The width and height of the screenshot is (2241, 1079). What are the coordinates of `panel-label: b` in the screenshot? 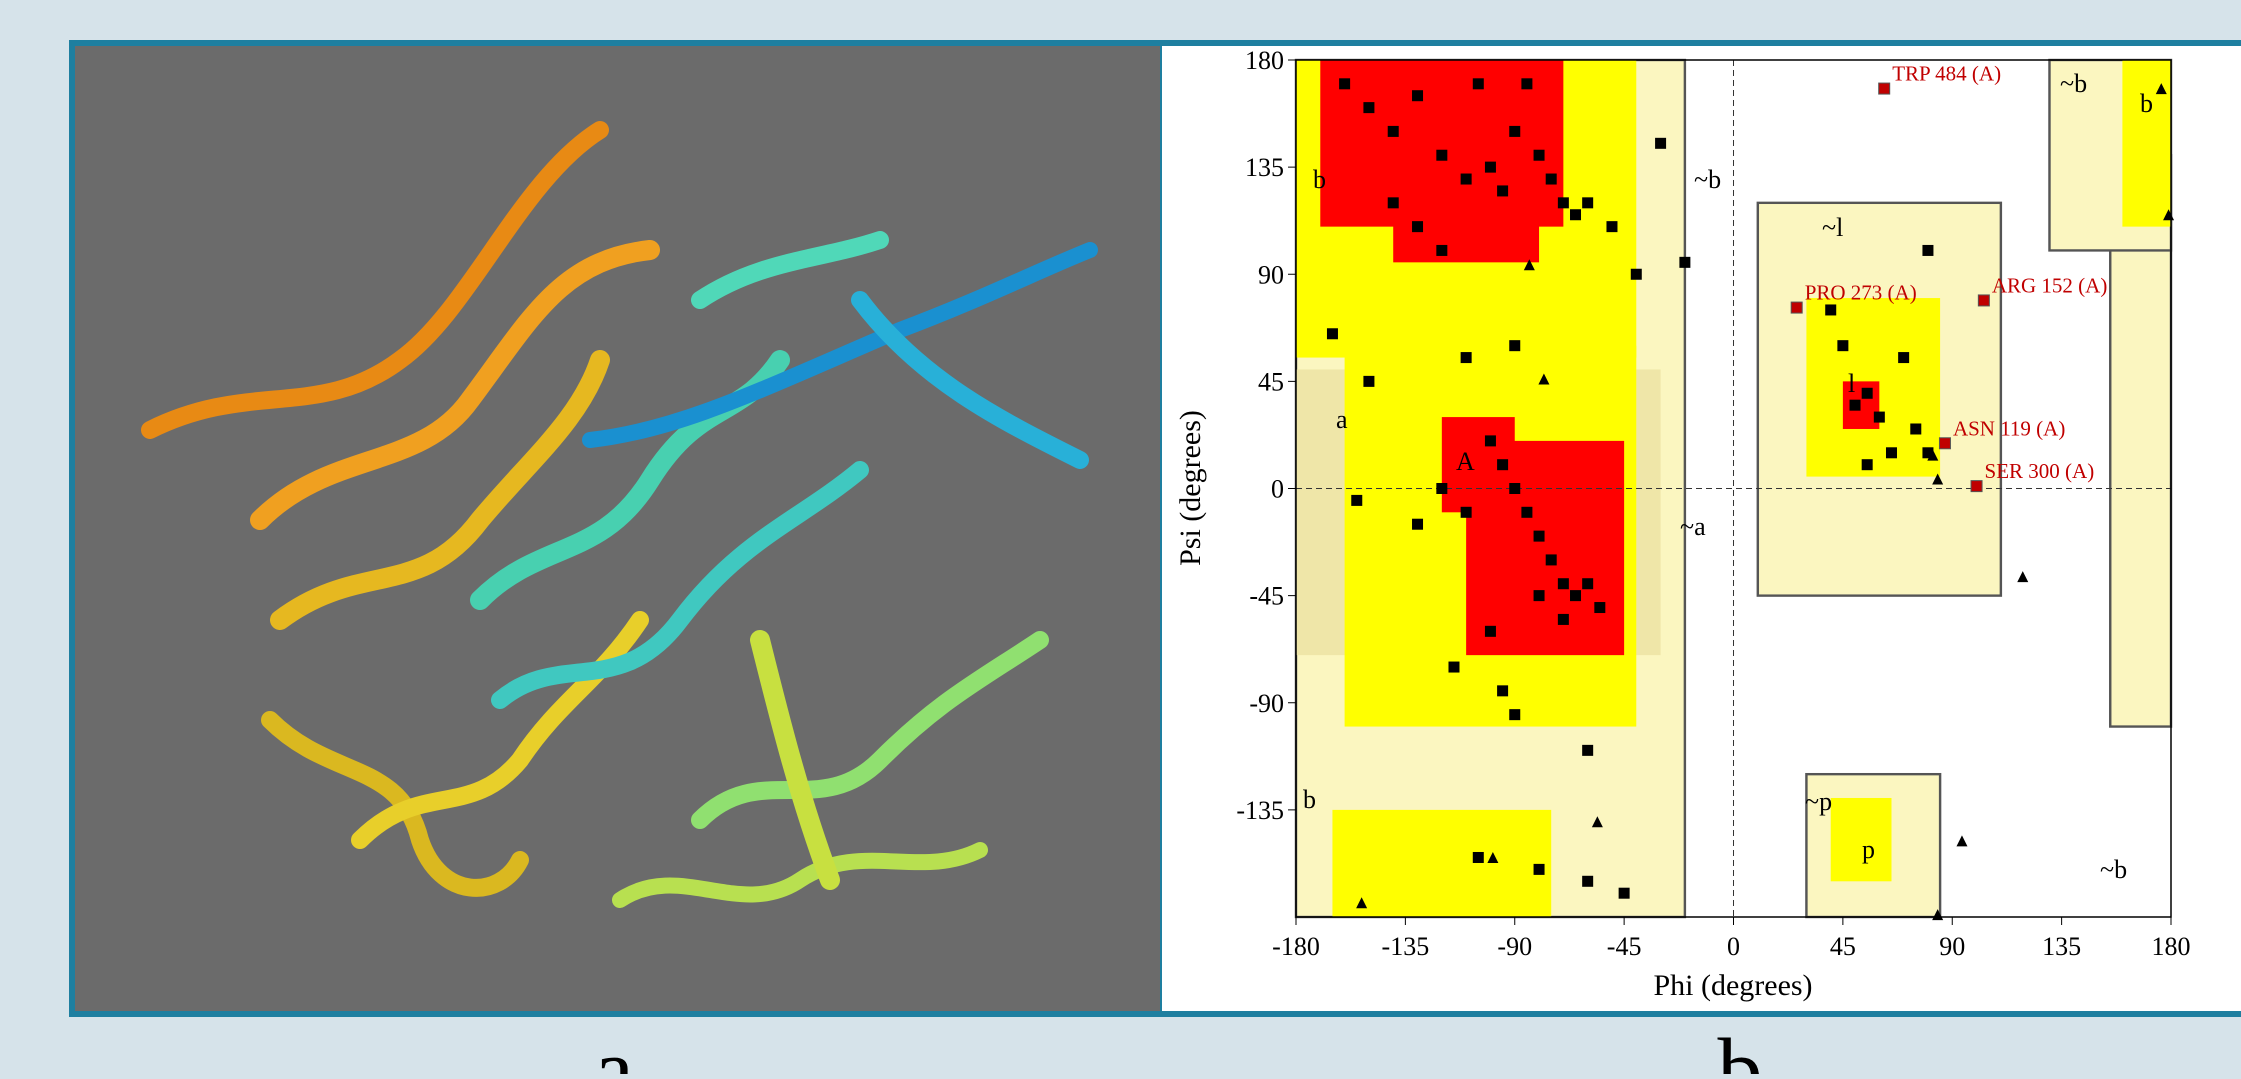 It's located at (1740, 1047).